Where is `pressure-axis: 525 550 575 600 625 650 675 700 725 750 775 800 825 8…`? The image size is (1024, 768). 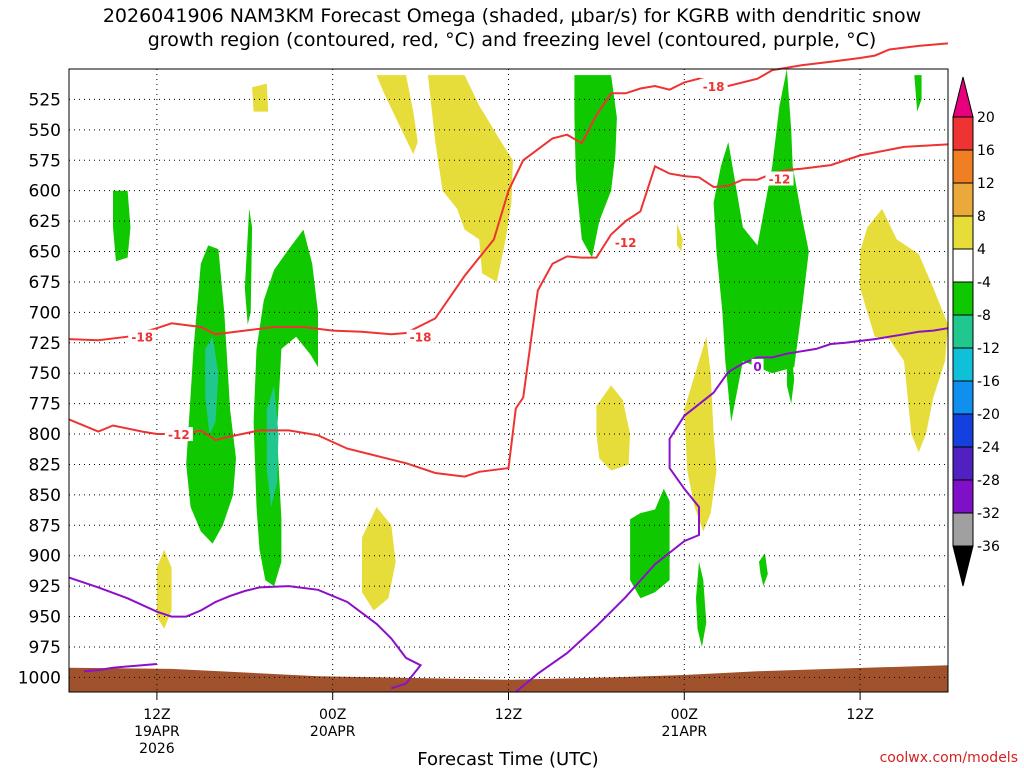 pressure-axis: 525 550 575 600 625 650 675 700 725 750 775 800 825 8… is located at coordinates (39, 389).